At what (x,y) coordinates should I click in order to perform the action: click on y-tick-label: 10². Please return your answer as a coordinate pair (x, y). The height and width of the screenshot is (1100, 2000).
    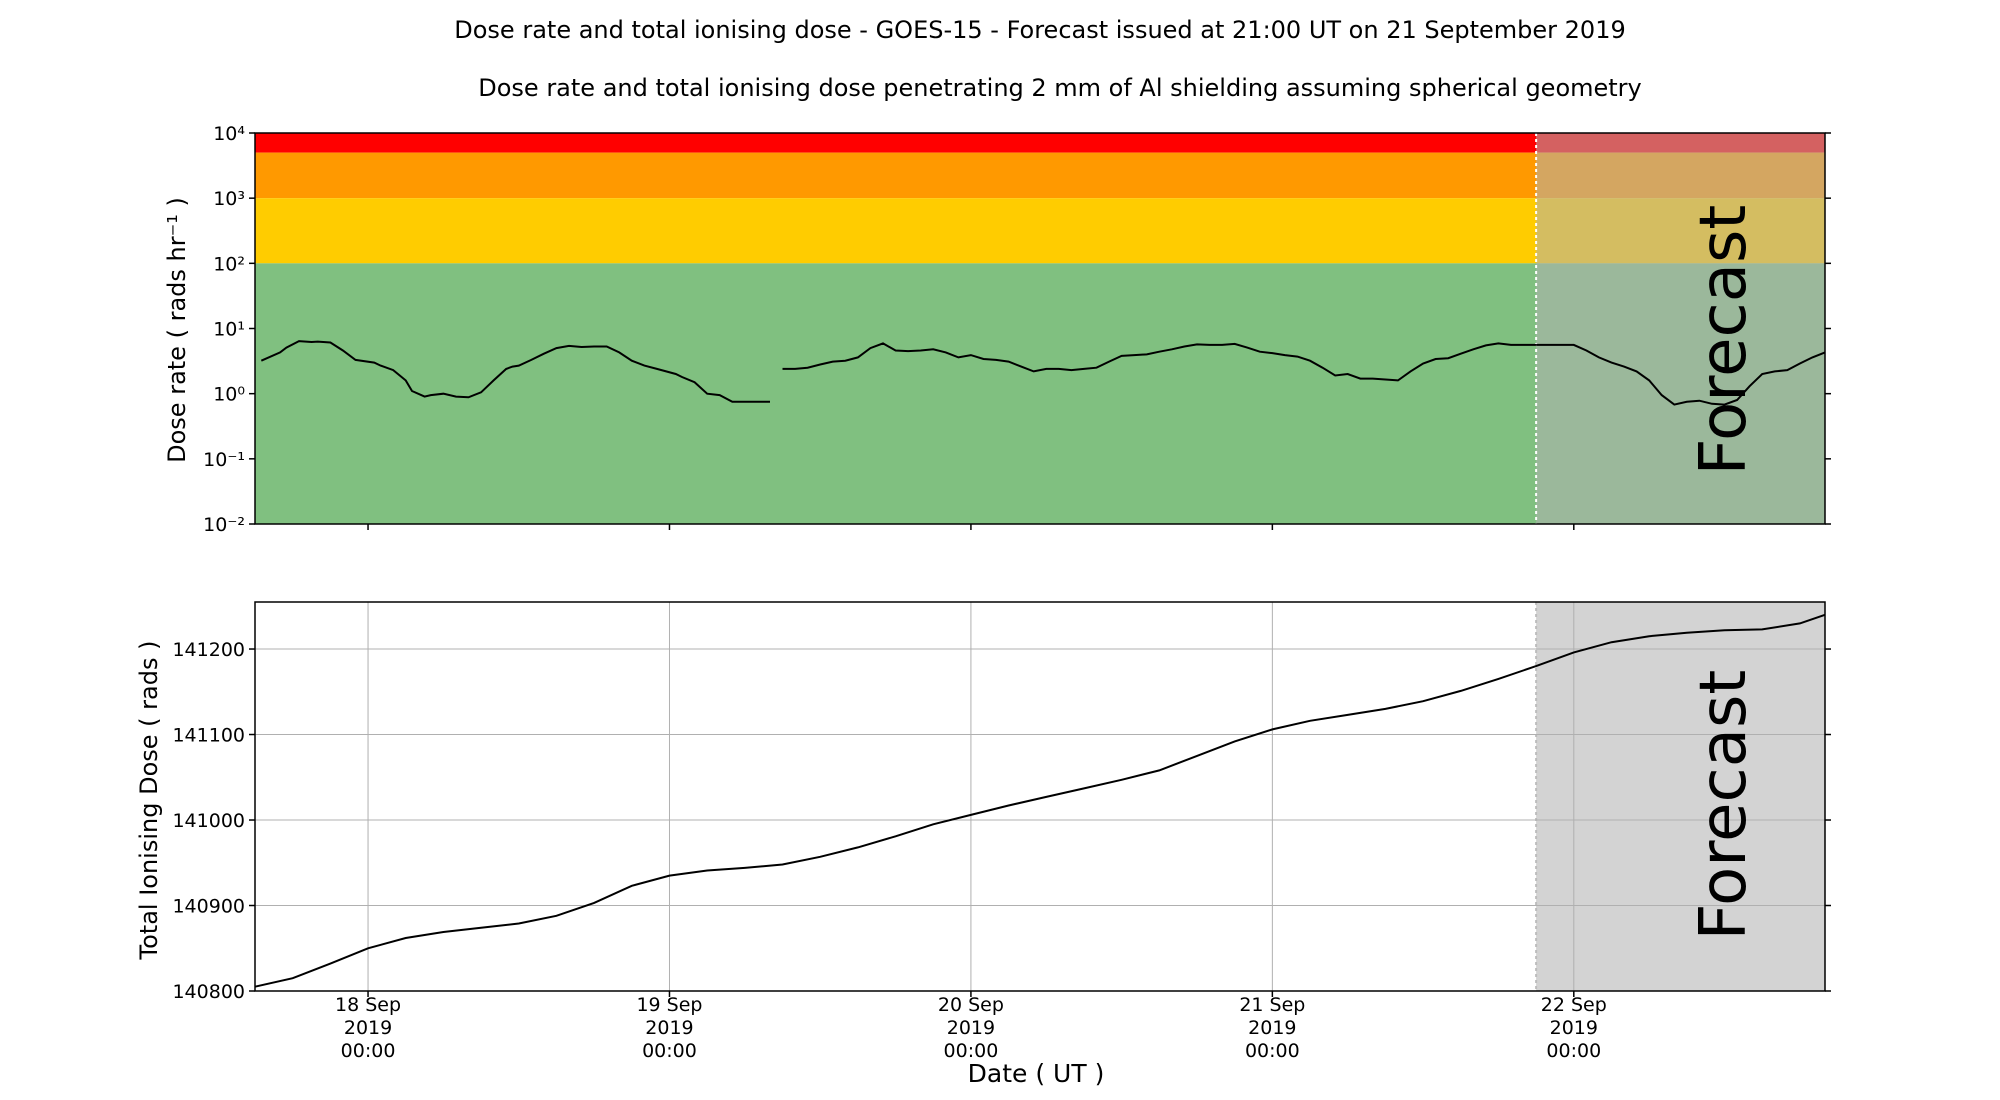
    Looking at the image, I should click on (229, 264).